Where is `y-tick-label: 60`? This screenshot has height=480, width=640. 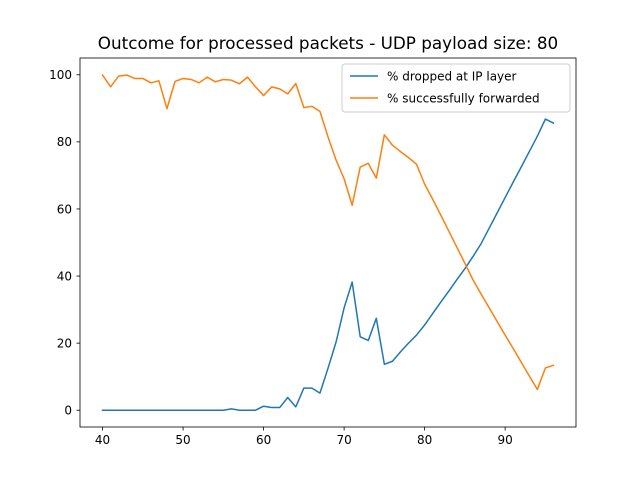 y-tick-label: 60 is located at coordinates (64, 209).